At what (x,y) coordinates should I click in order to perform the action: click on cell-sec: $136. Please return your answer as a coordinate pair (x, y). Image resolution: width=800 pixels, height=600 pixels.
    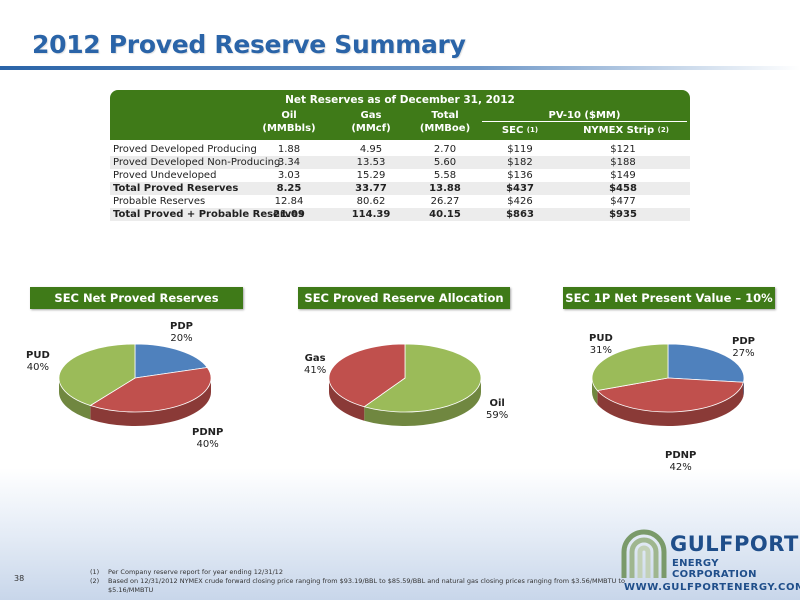
    Looking at the image, I should click on (520, 175).